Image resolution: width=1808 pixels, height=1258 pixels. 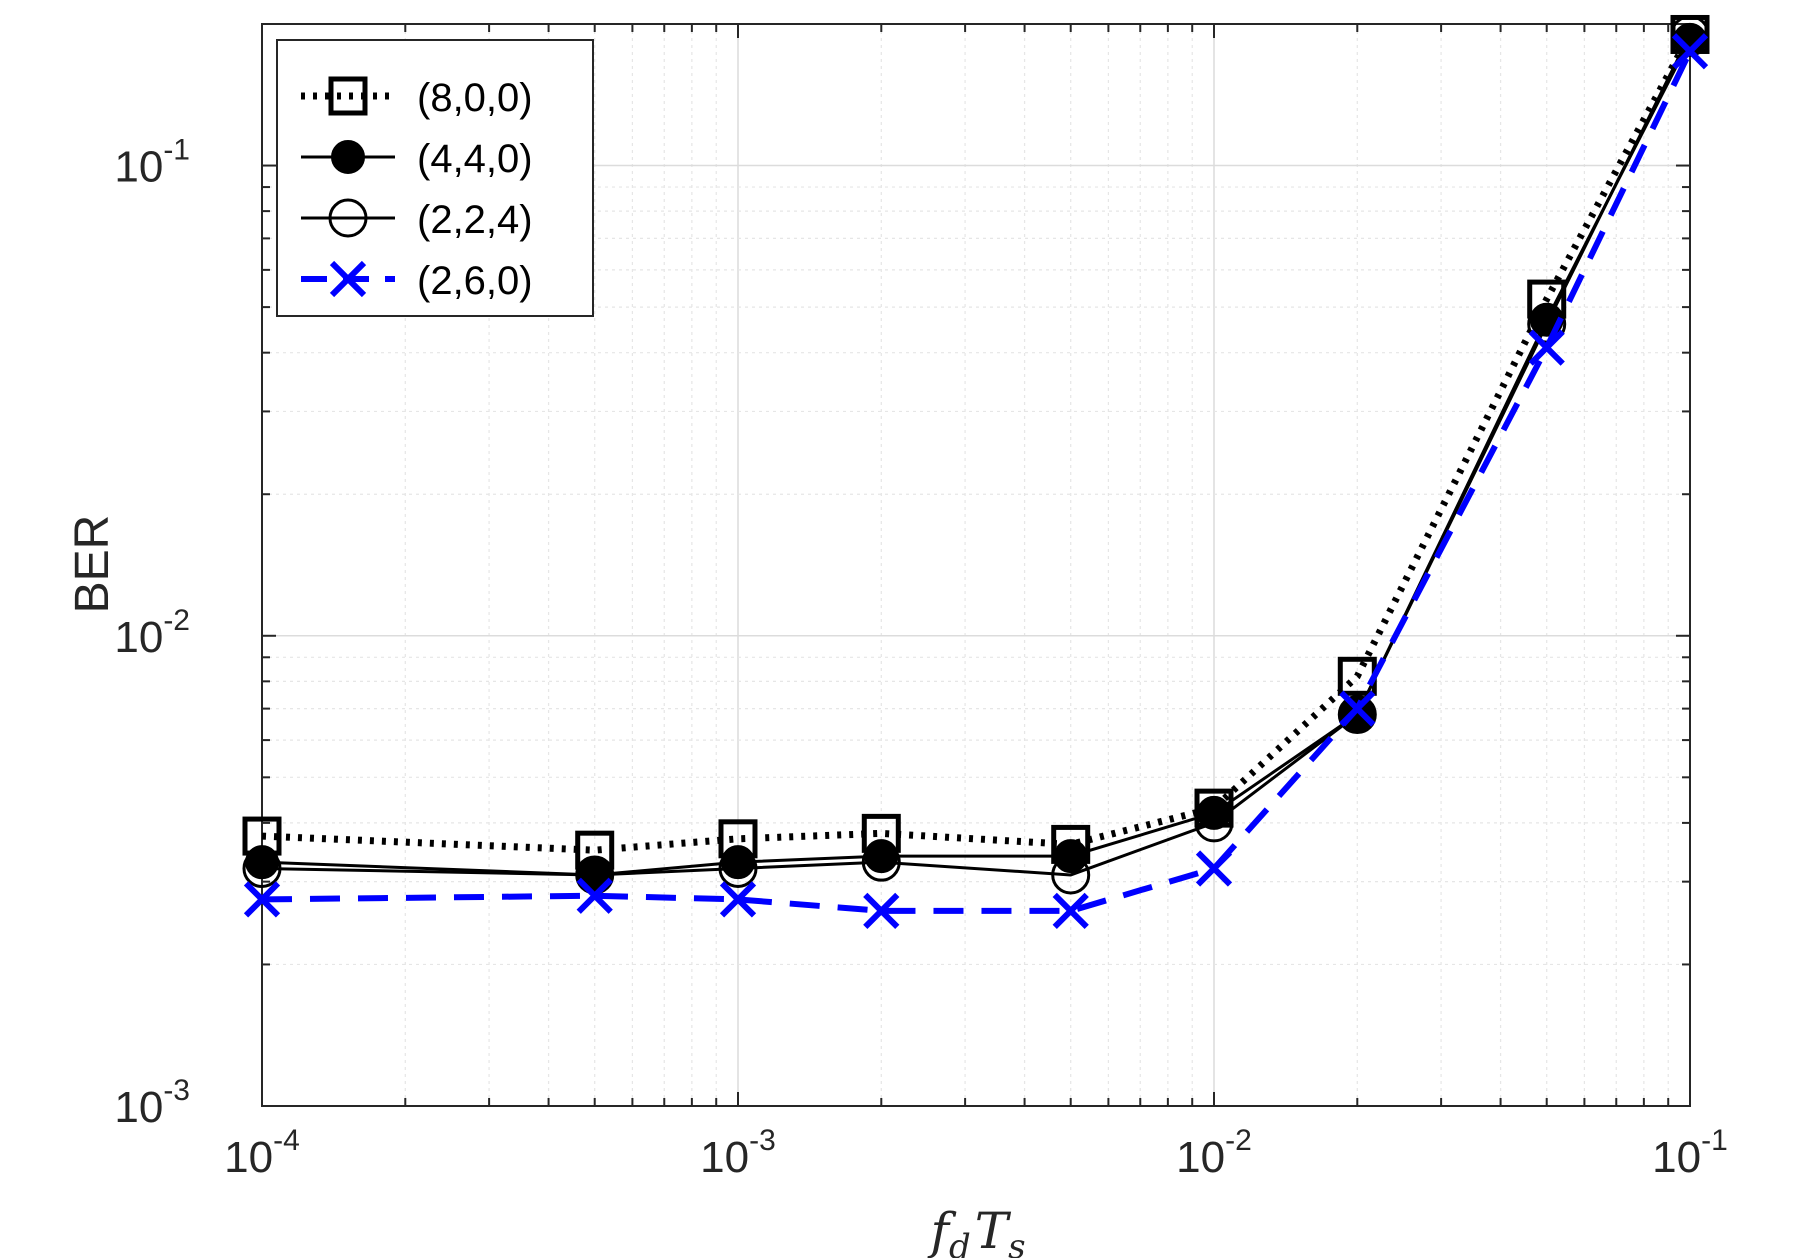 I want to click on y-tick-label-exponent: -1, so click(x=176, y=150).